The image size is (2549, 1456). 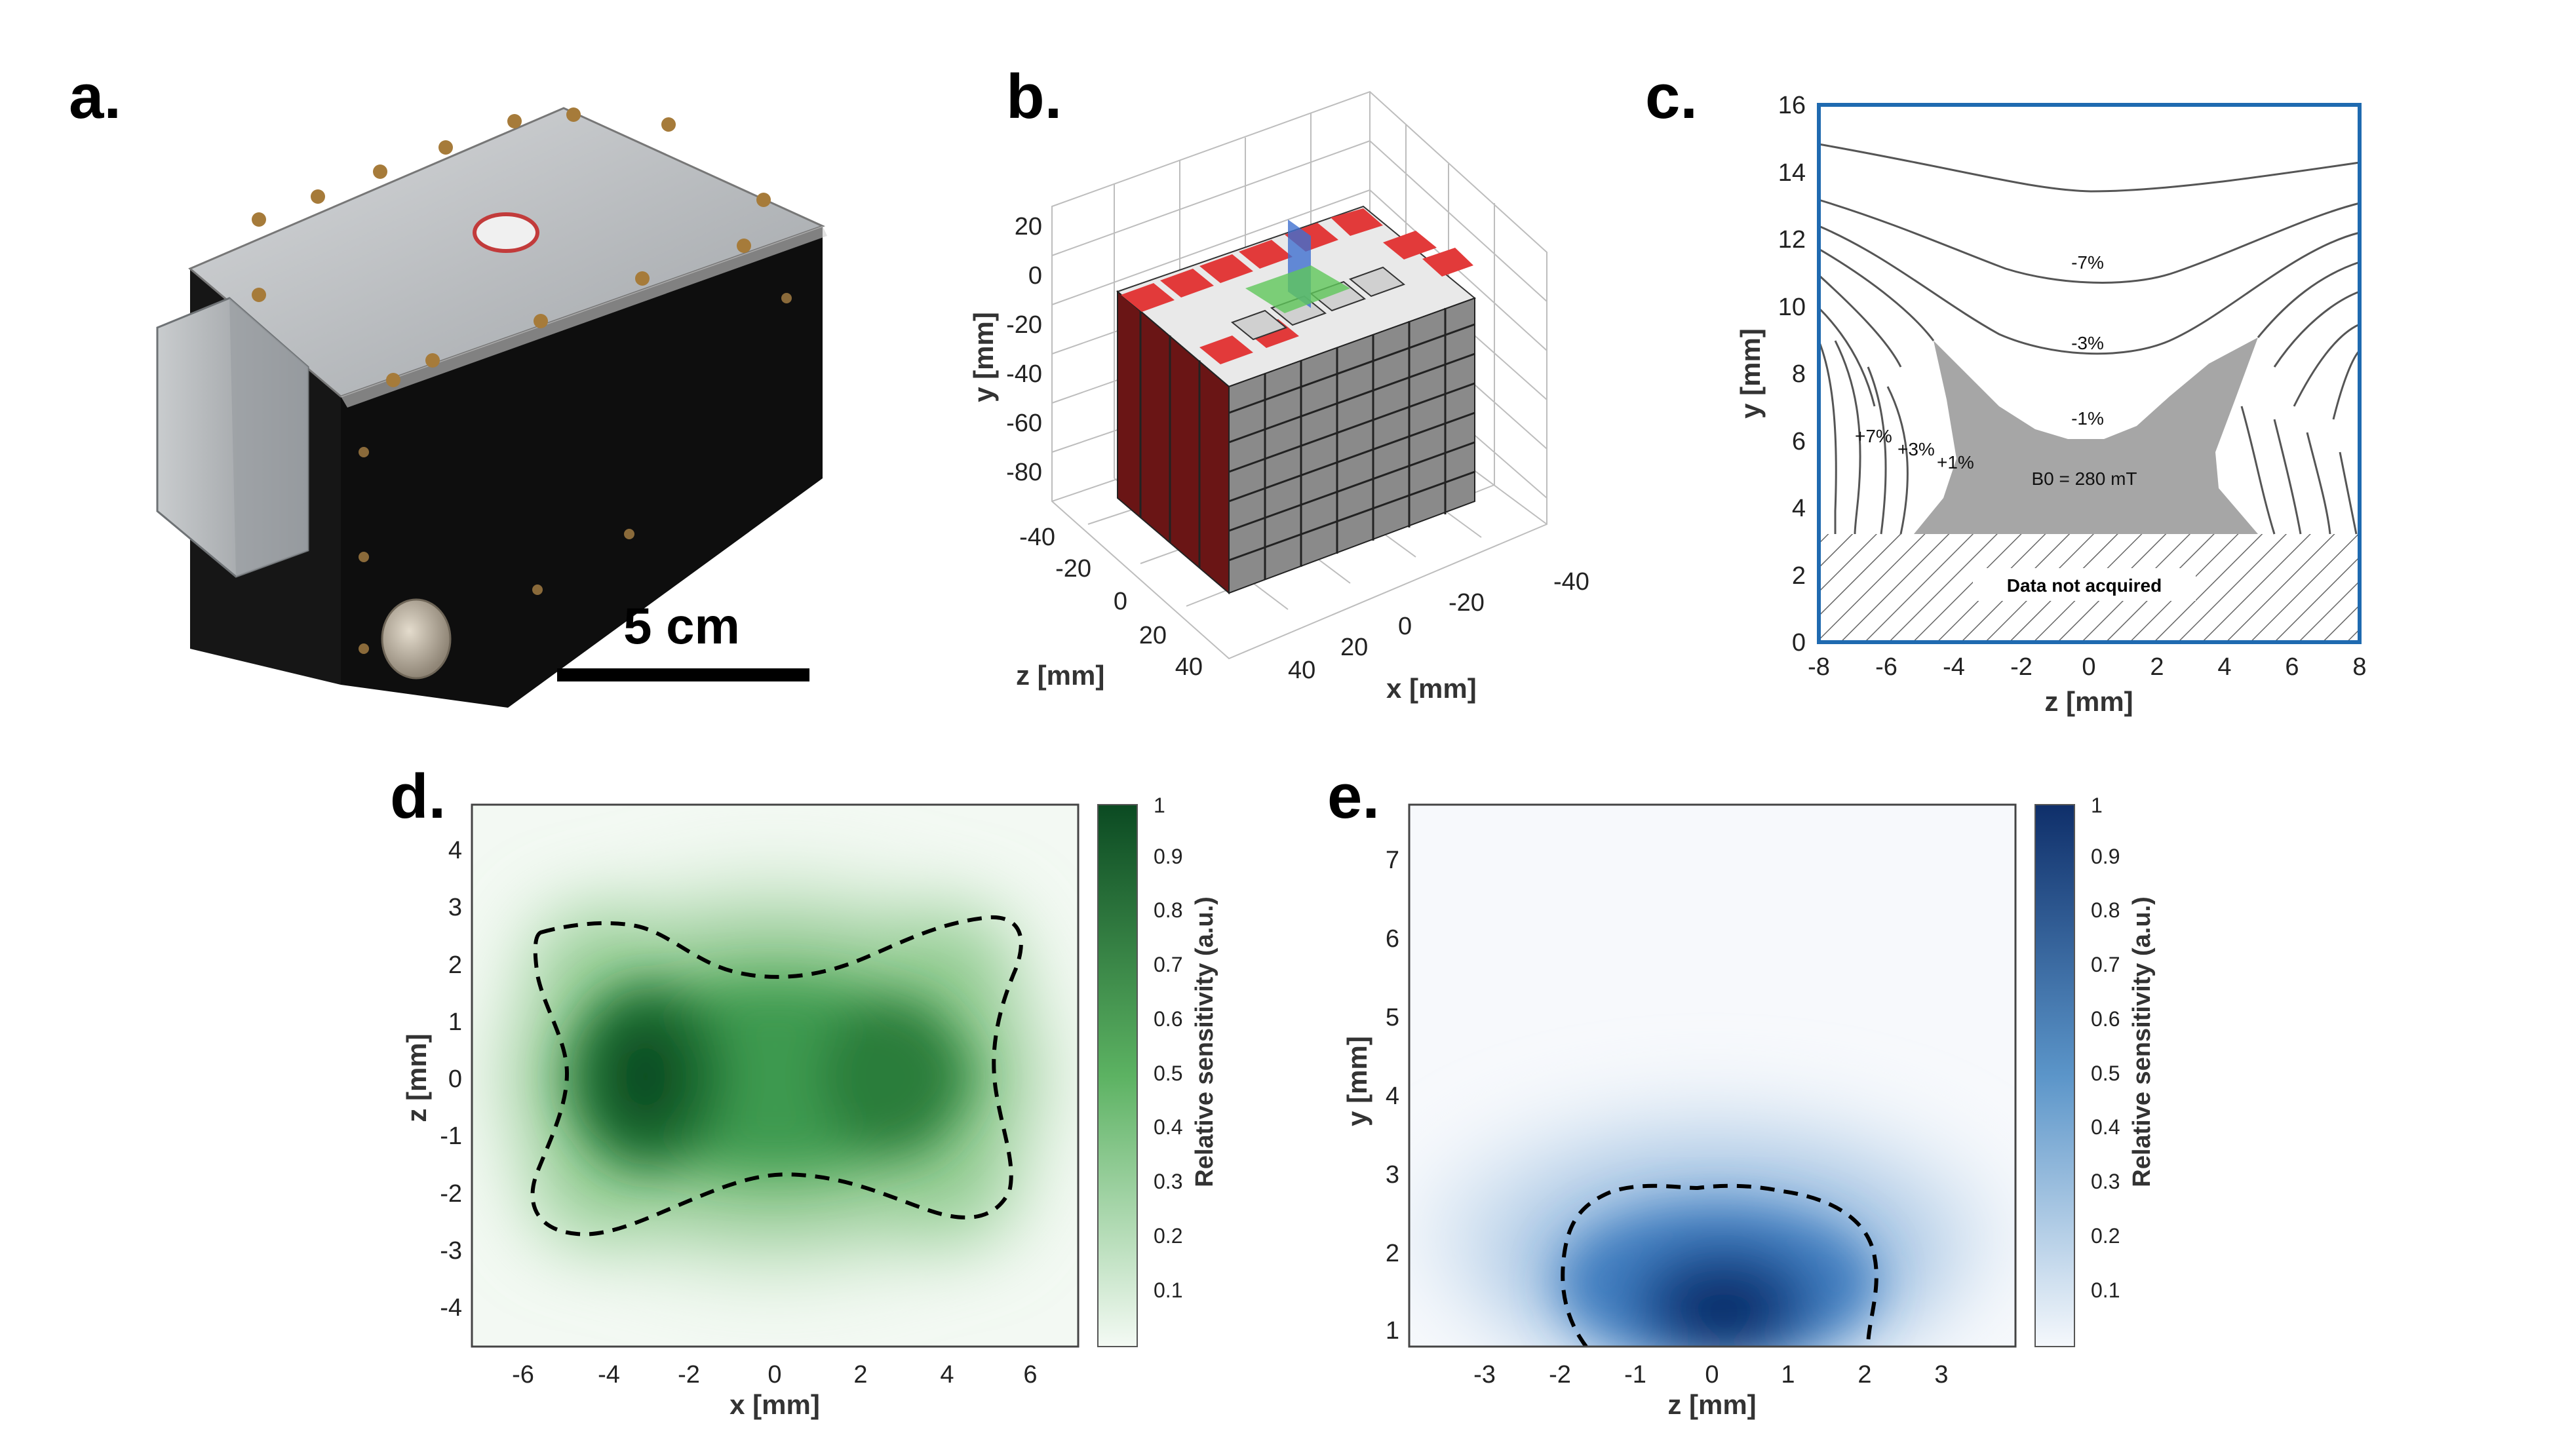 What do you see at coordinates (2086, 435) in the screenshot?
I see `homogeneous-region` at bounding box center [2086, 435].